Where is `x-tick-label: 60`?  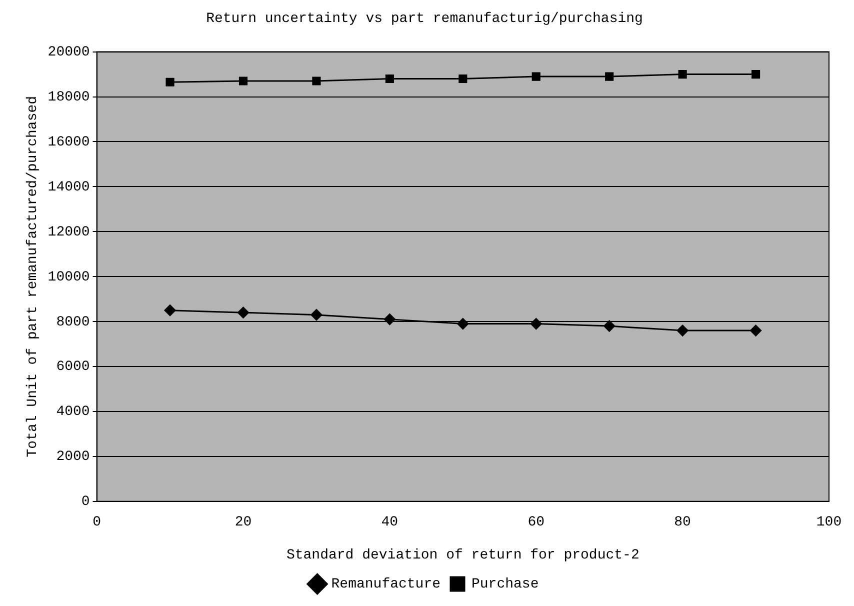
x-tick-label: 60 is located at coordinates (536, 522).